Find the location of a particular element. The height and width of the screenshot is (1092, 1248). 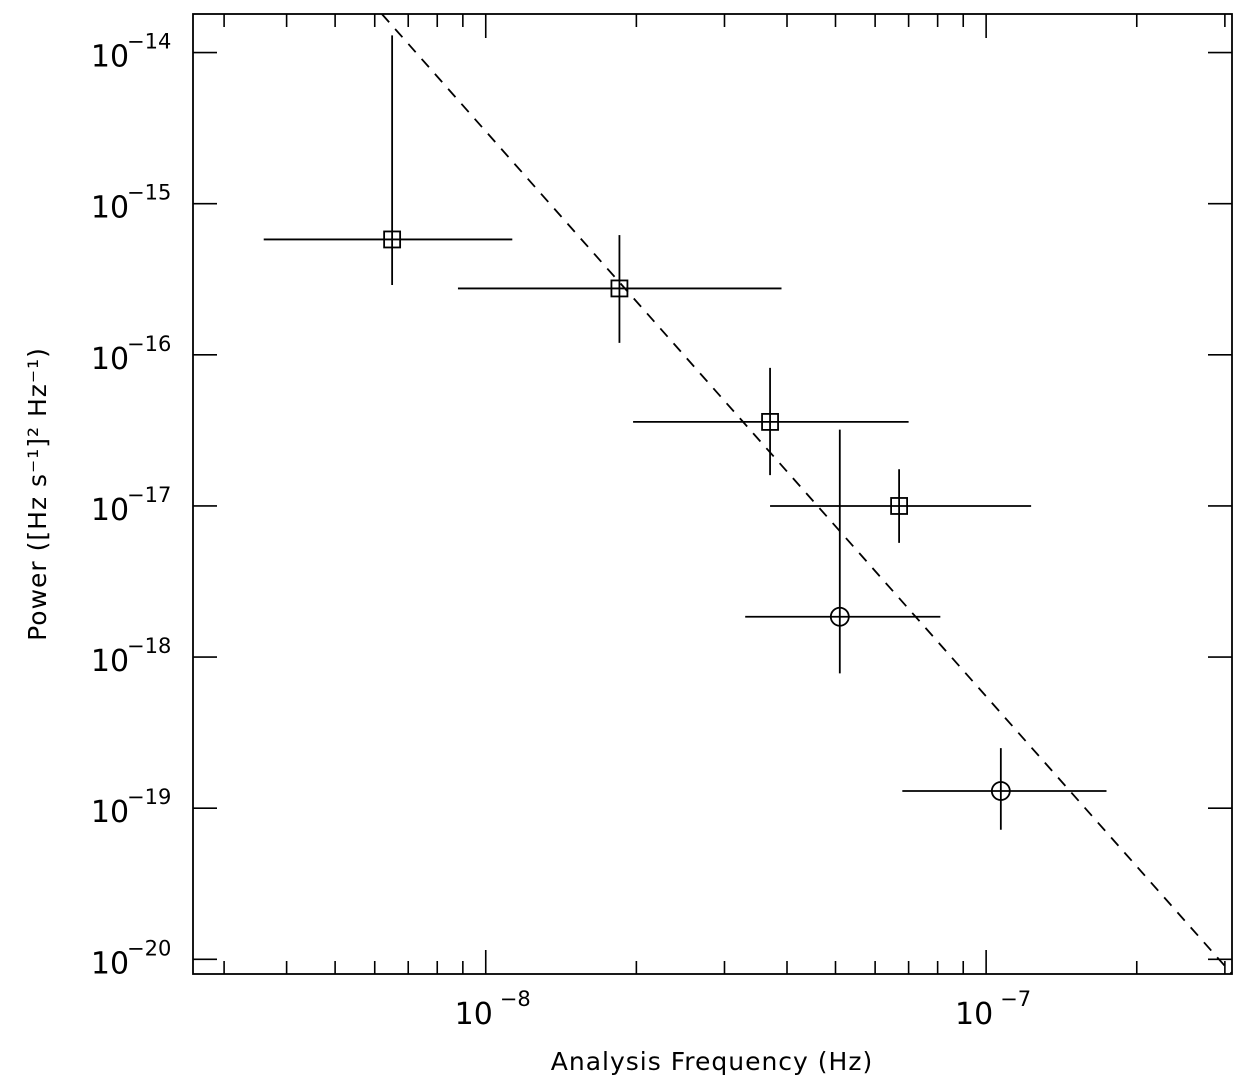

y-tick-exponent: −17 is located at coordinates (149, 495).